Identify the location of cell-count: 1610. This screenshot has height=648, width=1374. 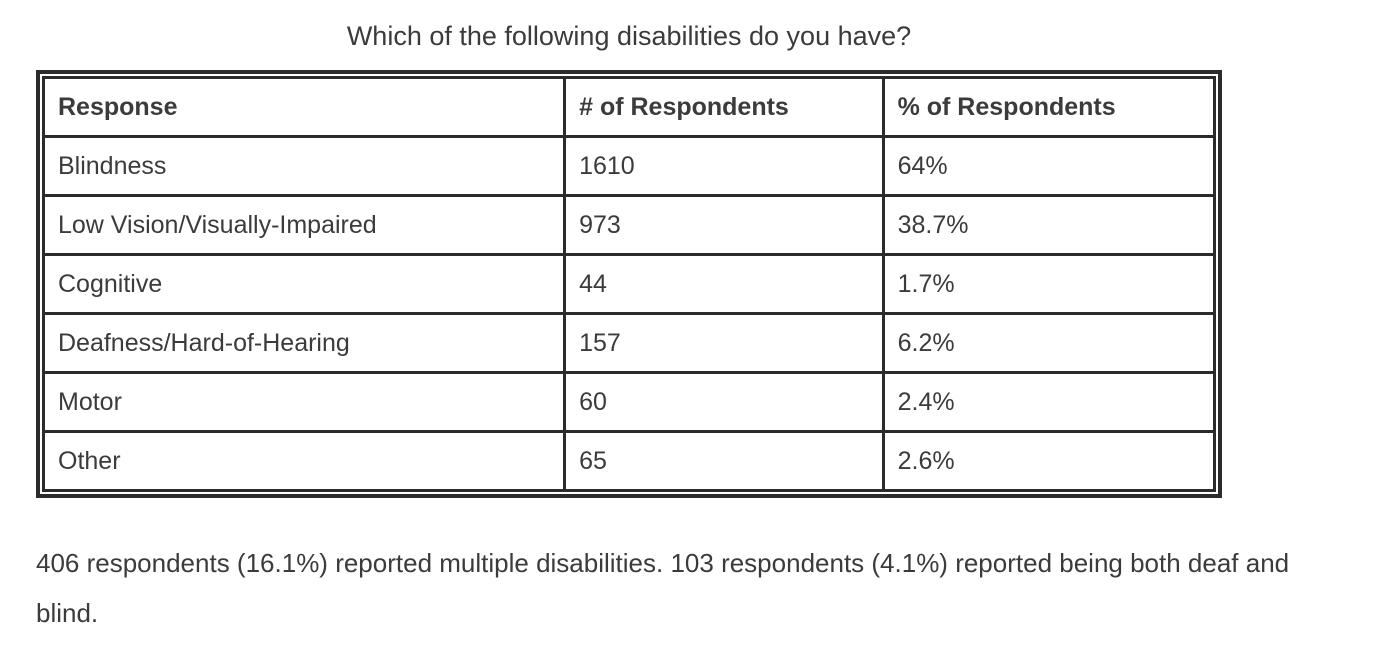
(724, 165).